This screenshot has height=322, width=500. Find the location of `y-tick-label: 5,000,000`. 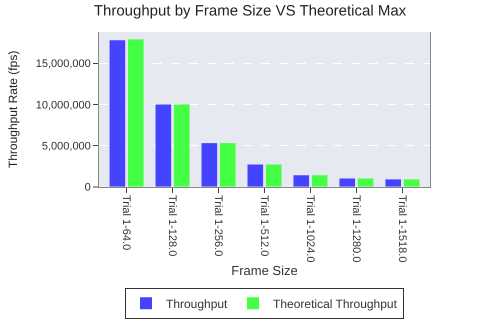

y-tick-label: 5,000,000 is located at coordinates (66, 146).